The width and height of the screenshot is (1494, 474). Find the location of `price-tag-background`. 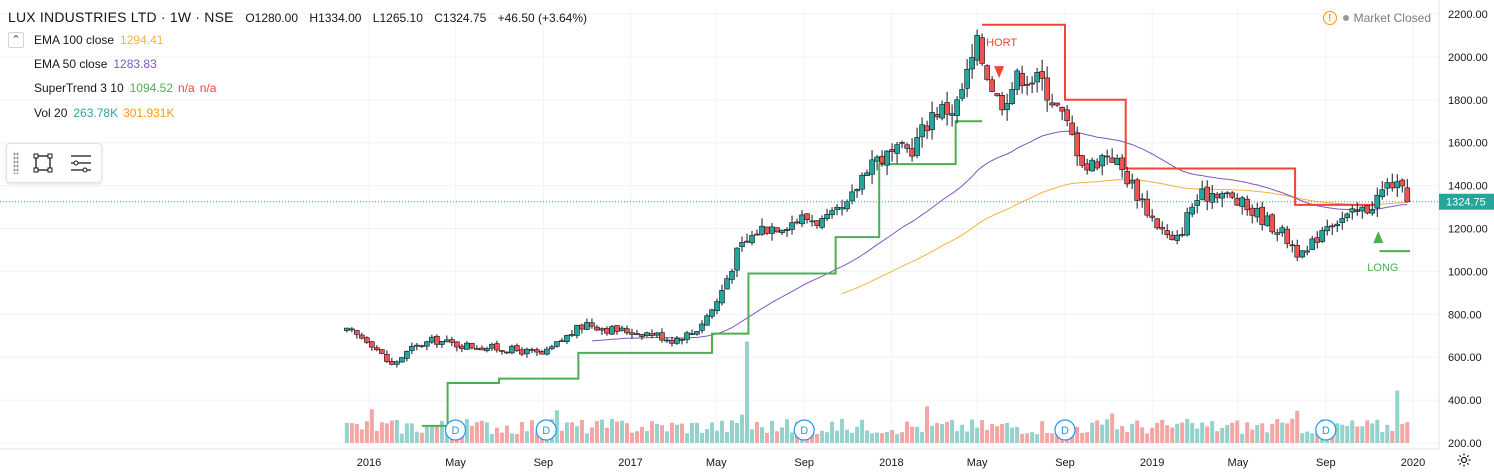

price-tag-background is located at coordinates (1466, 201).